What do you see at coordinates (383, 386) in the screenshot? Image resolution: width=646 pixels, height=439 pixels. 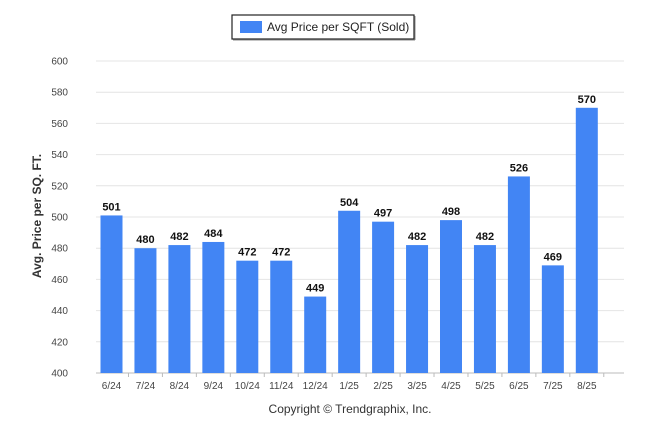 I see `x-tick-label: 2/25` at bounding box center [383, 386].